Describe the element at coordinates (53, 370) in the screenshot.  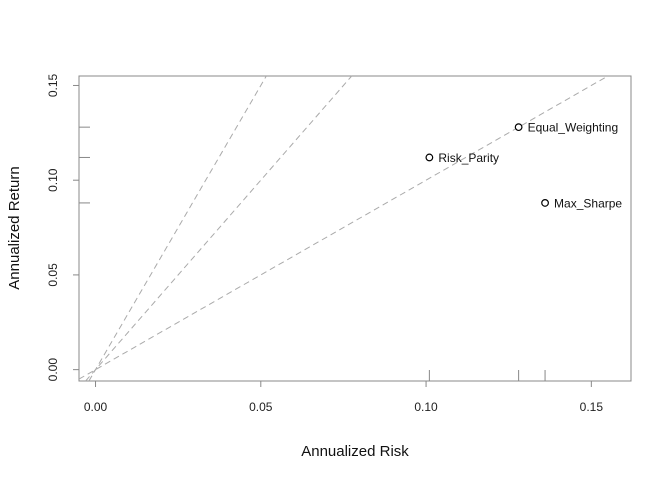
I see `y-tick-label: 0.00` at that location.